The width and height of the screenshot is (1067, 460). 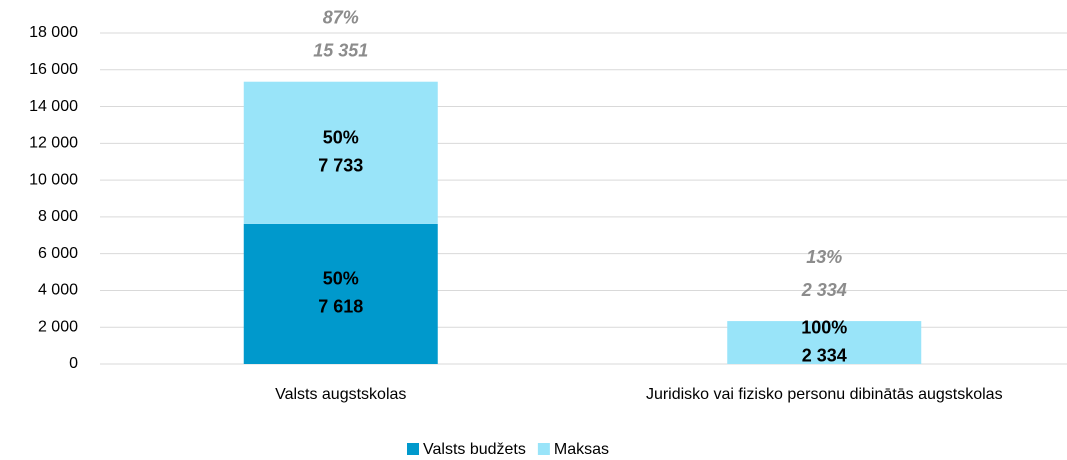 I want to click on y-tick-label: 10 000, so click(x=53, y=179).